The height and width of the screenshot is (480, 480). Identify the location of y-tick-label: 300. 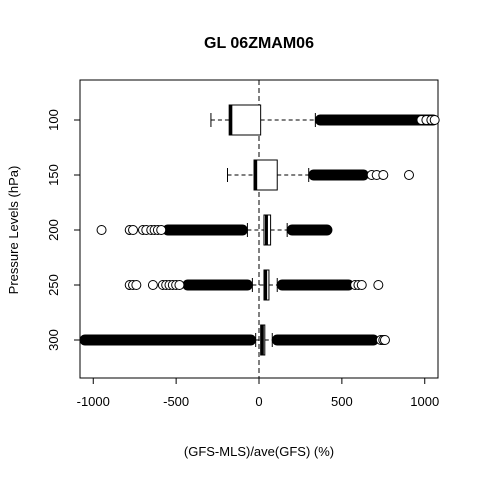
(53, 340).